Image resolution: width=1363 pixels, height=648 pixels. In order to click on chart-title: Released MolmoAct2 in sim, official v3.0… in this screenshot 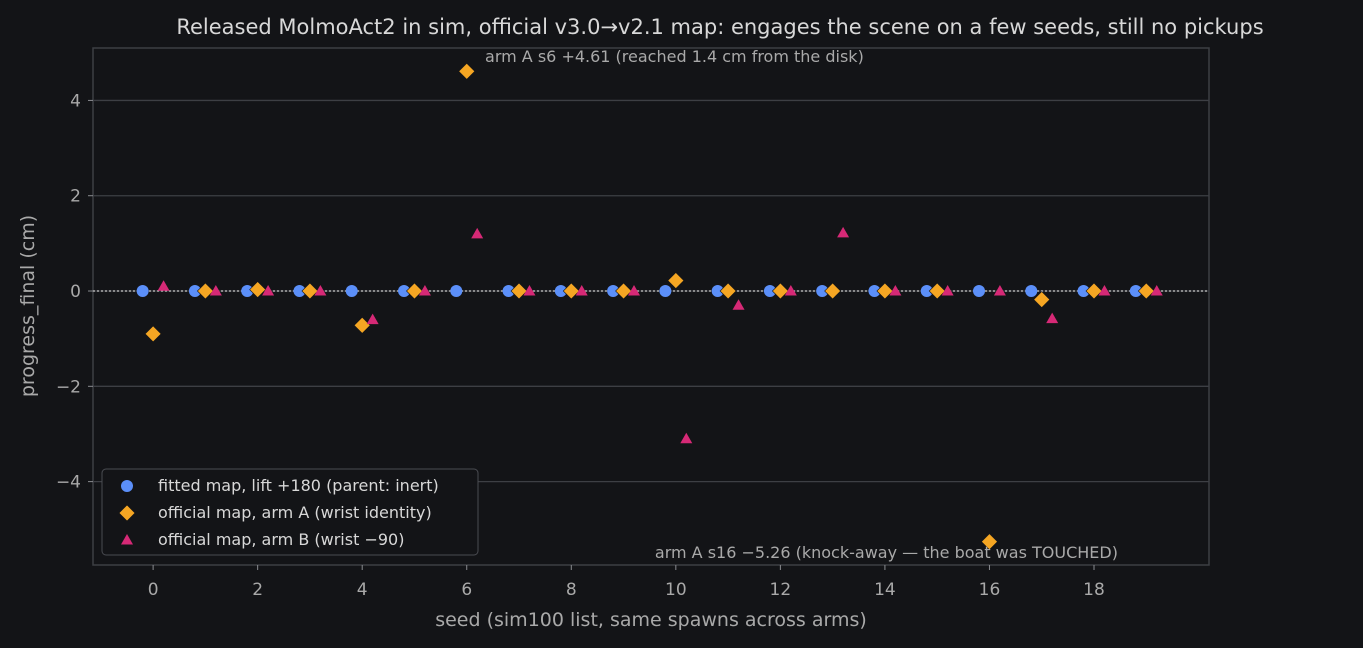, I will do `click(719, 27)`.